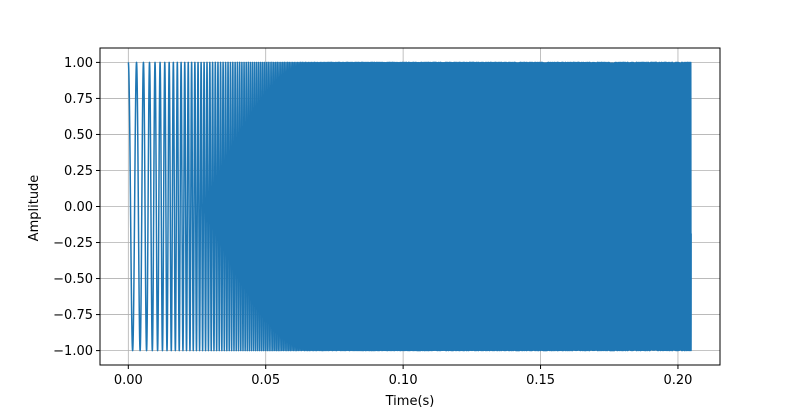 The width and height of the screenshot is (800, 409). I want to click on y-tick-label: −1.00, so click(73, 351).